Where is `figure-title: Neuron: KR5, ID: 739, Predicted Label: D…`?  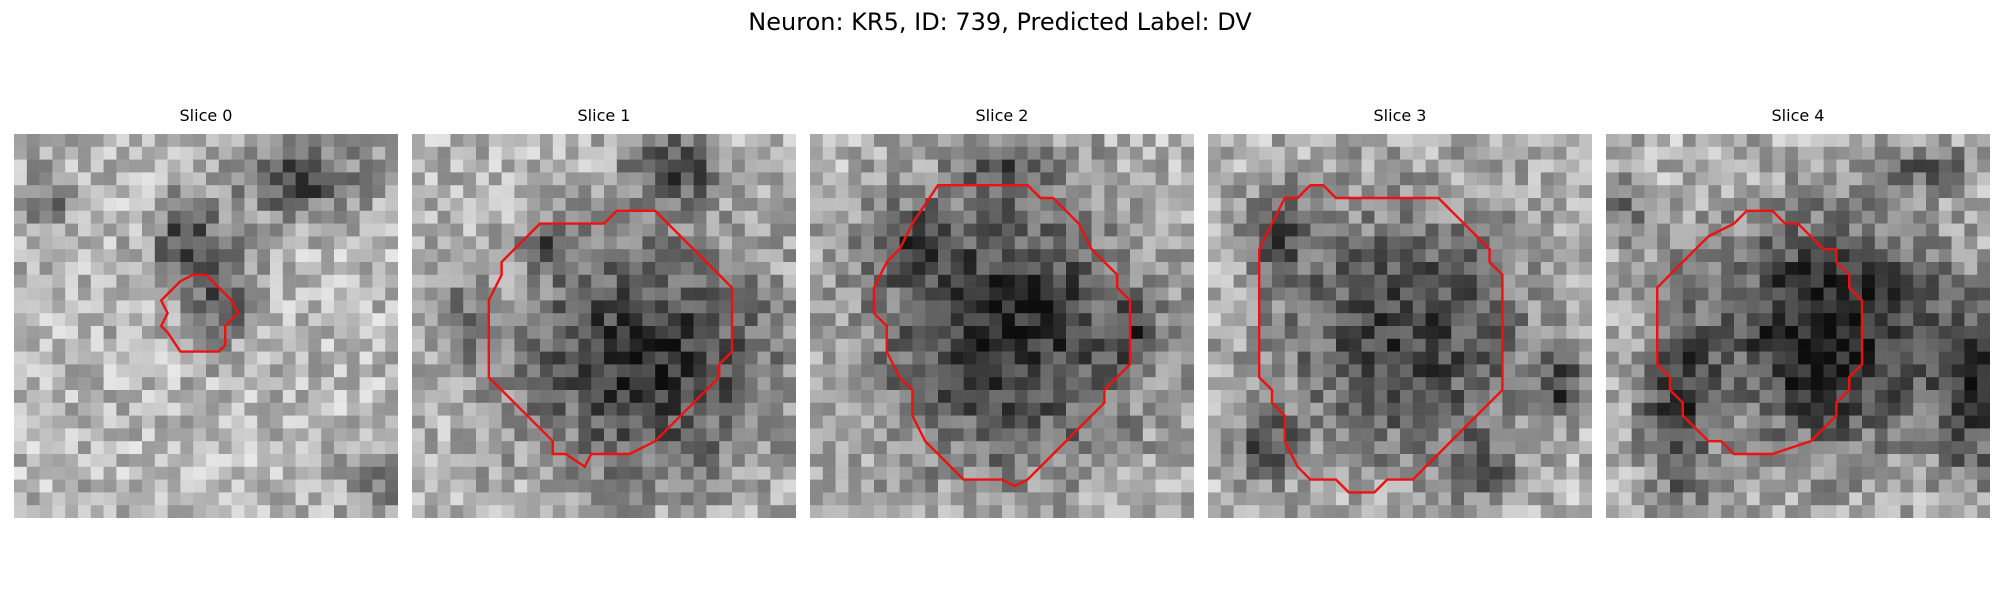
figure-title: Neuron: KR5, ID: 739, Predicted Label: D… is located at coordinates (1000, 22).